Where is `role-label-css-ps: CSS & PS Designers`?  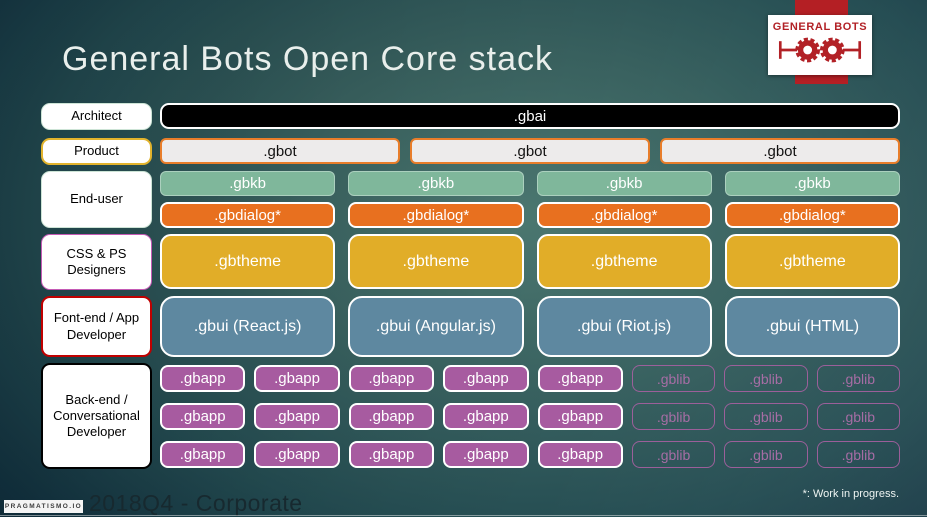
role-label-css-ps: CSS & PS Designers is located at coordinates (96, 262).